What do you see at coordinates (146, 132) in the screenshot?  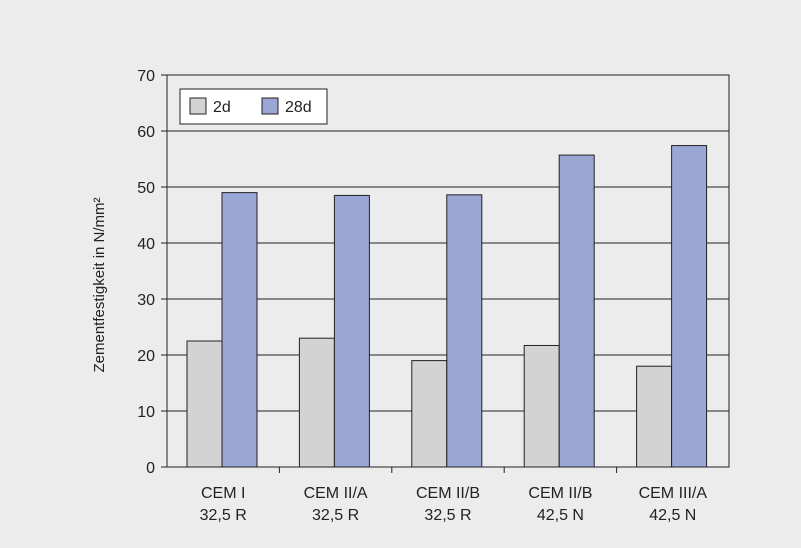 I see `y-tick-label: 60` at bounding box center [146, 132].